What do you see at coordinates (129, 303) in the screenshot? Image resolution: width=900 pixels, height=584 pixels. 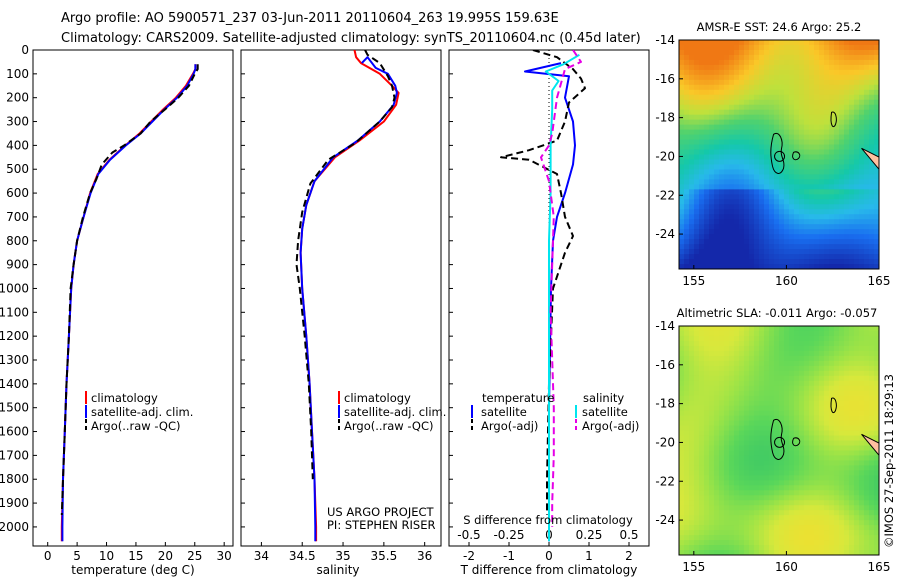 I see `series-satellite-adj-clim` at bounding box center [129, 303].